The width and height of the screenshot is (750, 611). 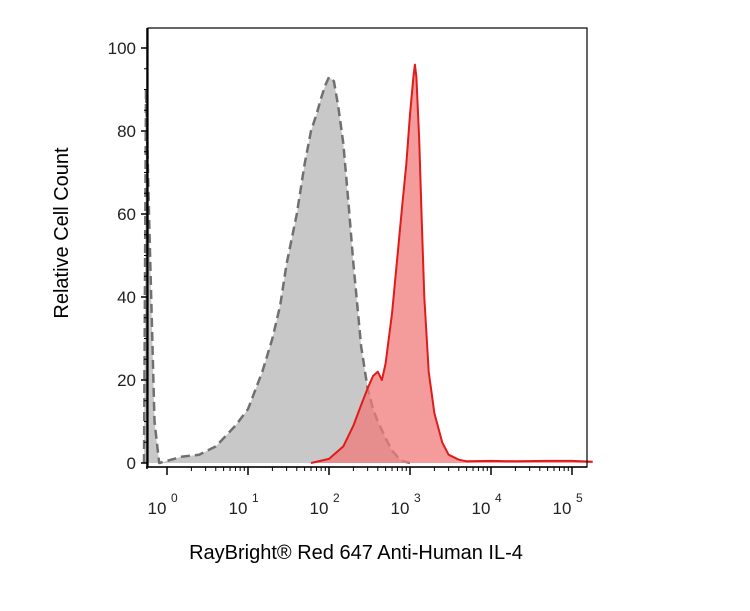 What do you see at coordinates (579, 498) in the screenshot?
I see `x-tick-exponent: 5` at bounding box center [579, 498].